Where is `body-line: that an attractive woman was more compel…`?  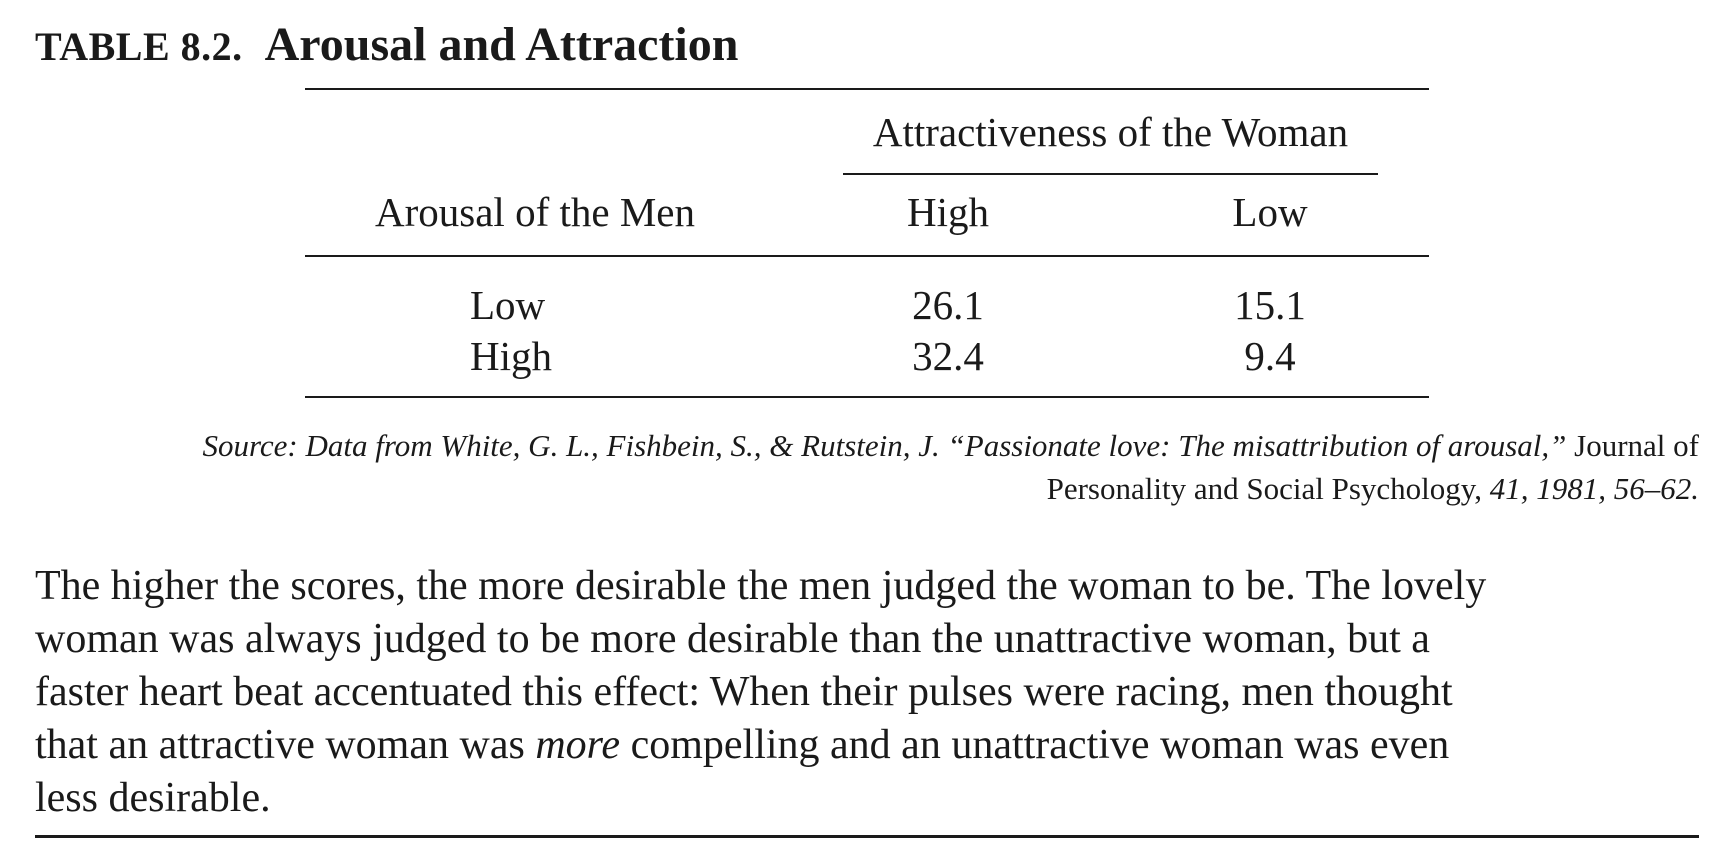
body-line: that an attractive woman was more compel… is located at coordinates (867, 745).